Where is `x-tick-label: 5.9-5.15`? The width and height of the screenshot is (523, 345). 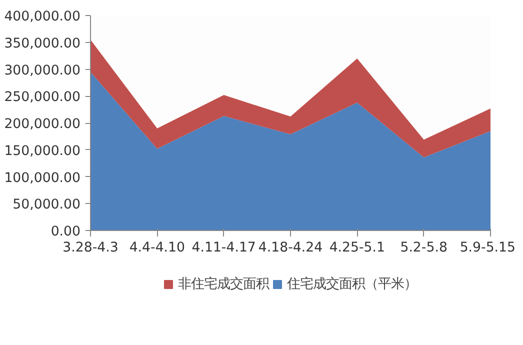 x-tick-label: 5.9-5.15 is located at coordinates (488, 248).